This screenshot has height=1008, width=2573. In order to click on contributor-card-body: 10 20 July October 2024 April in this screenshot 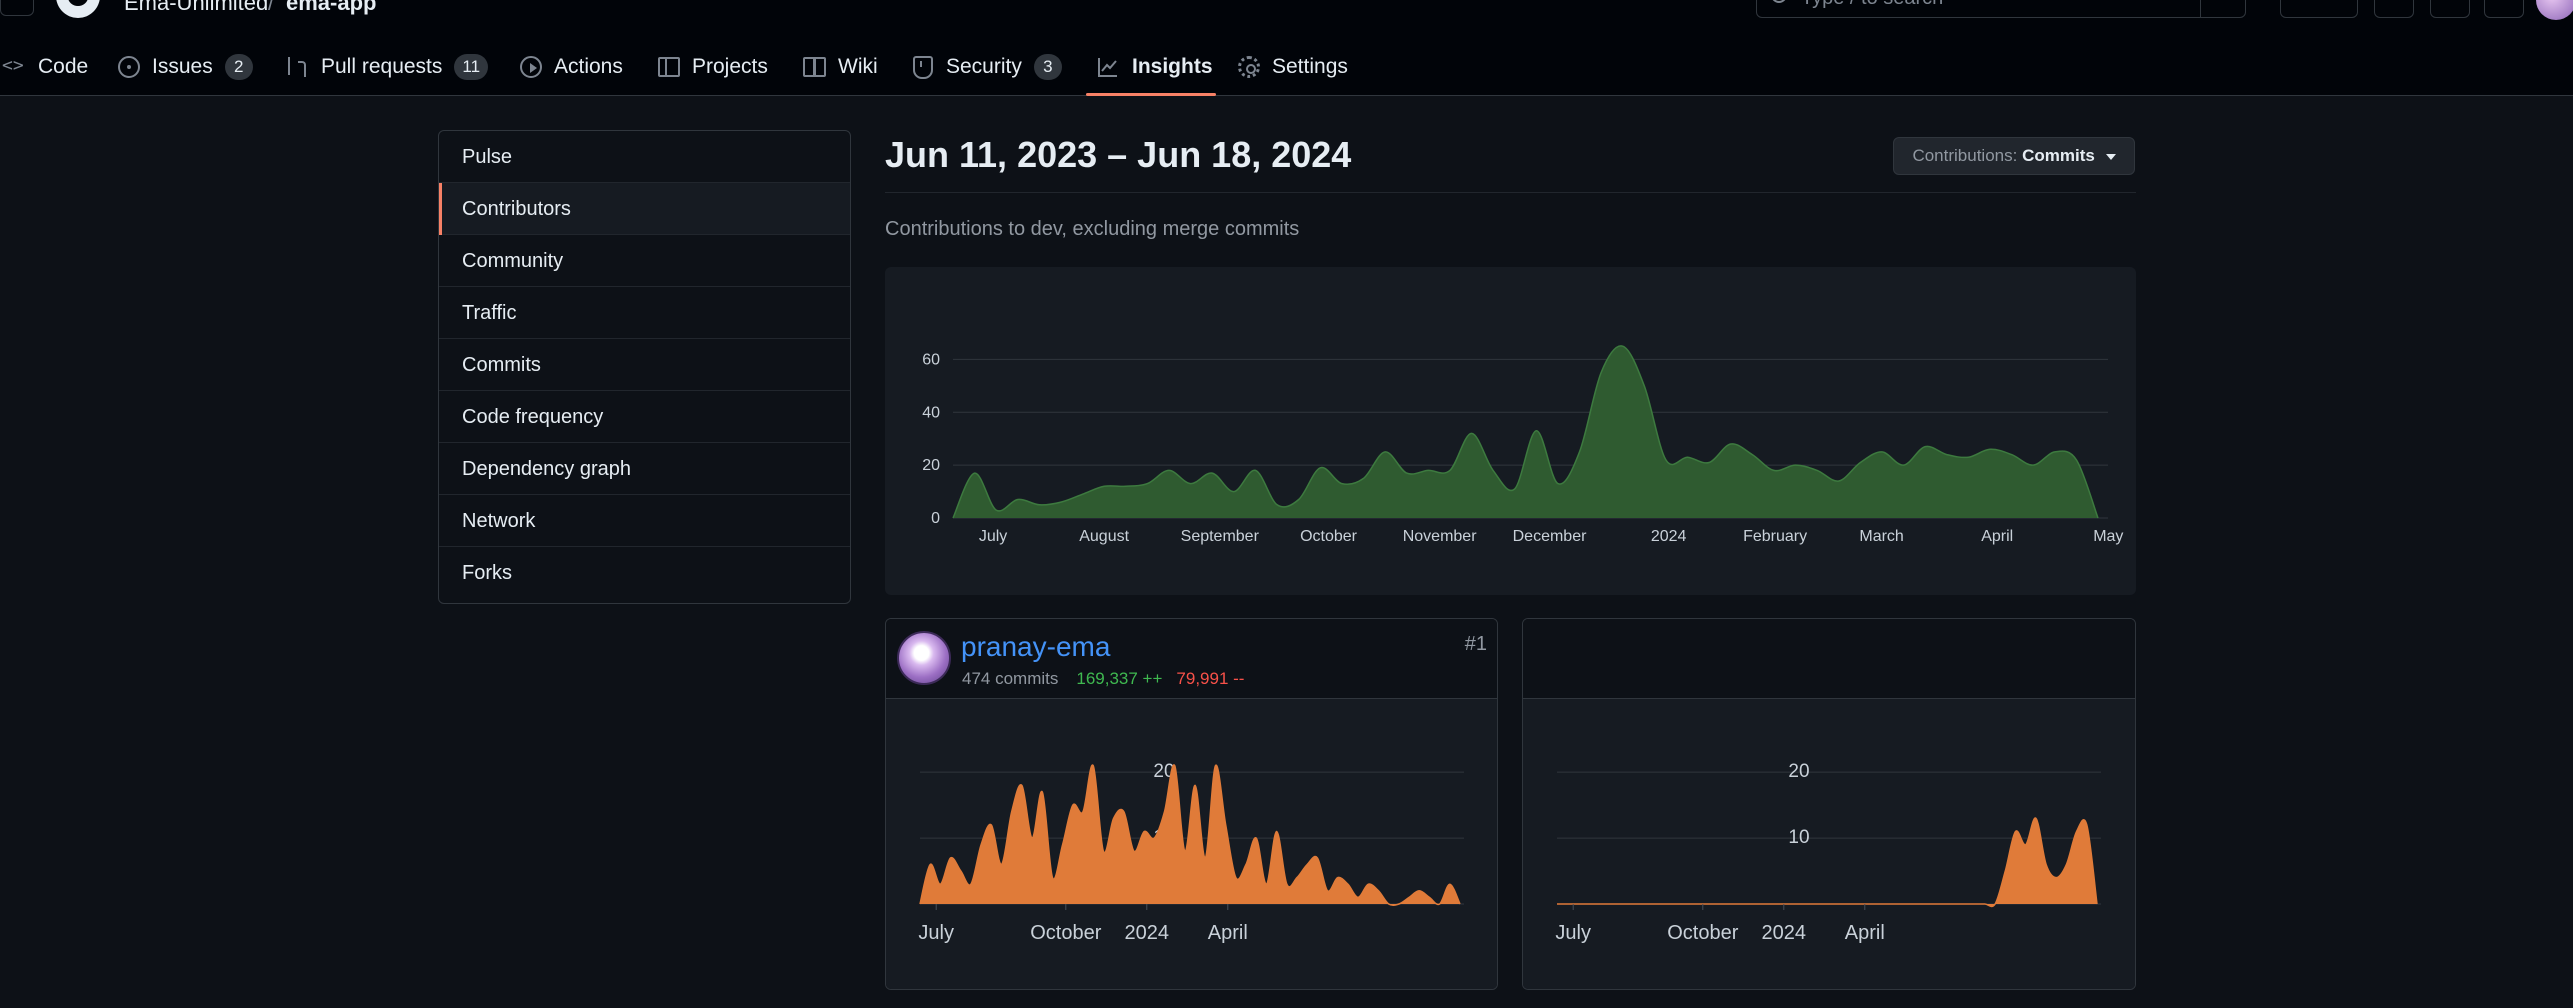, I will do `click(1829, 844)`.